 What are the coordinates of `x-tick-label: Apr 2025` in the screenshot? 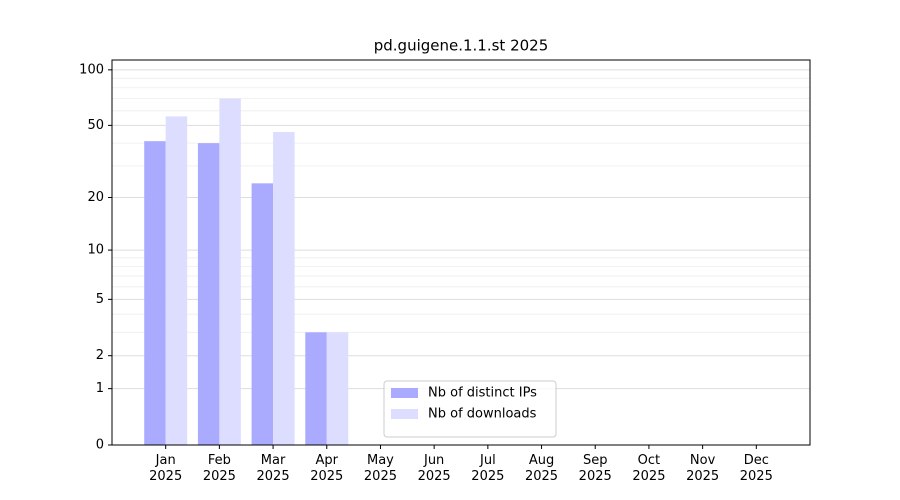 It's located at (327, 468).